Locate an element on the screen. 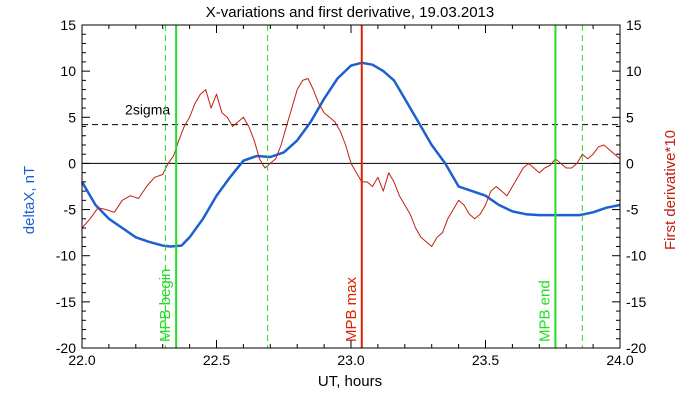  marker-label: MPB end is located at coordinates (544, 311).